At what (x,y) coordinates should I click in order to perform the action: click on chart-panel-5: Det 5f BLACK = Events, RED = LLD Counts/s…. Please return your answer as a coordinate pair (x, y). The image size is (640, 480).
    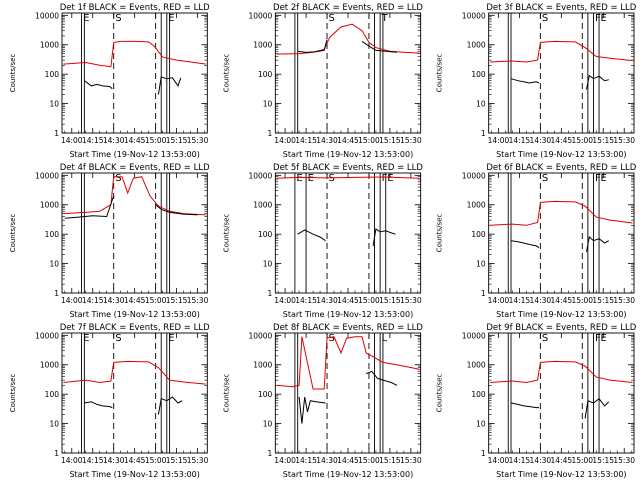
    Looking at the image, I should click on (322, 241).